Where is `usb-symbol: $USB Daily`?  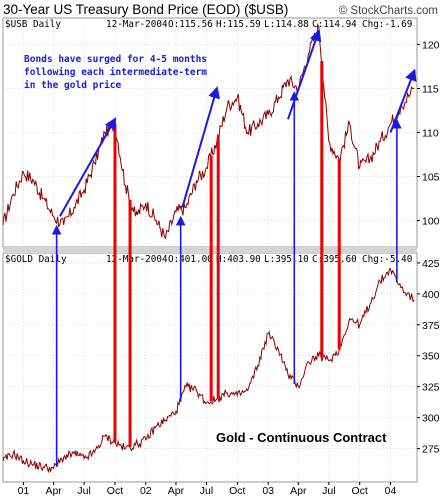
usb-symbol: $USB Daily is located at coordinates (33, 24).